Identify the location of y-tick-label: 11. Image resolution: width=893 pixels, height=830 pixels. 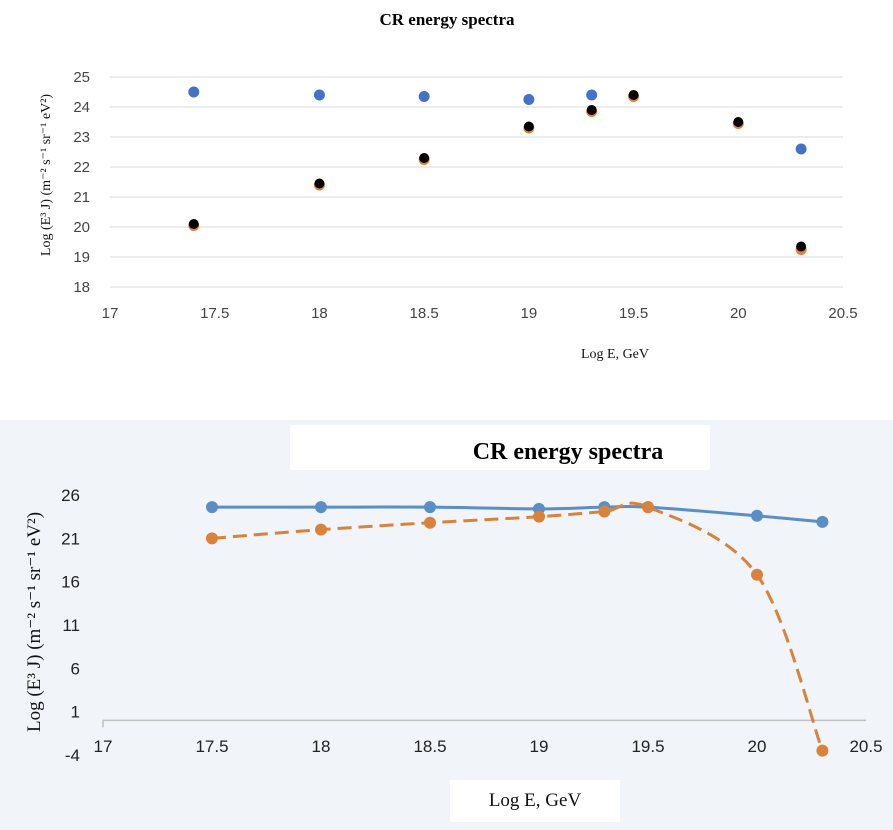
(71, 625).